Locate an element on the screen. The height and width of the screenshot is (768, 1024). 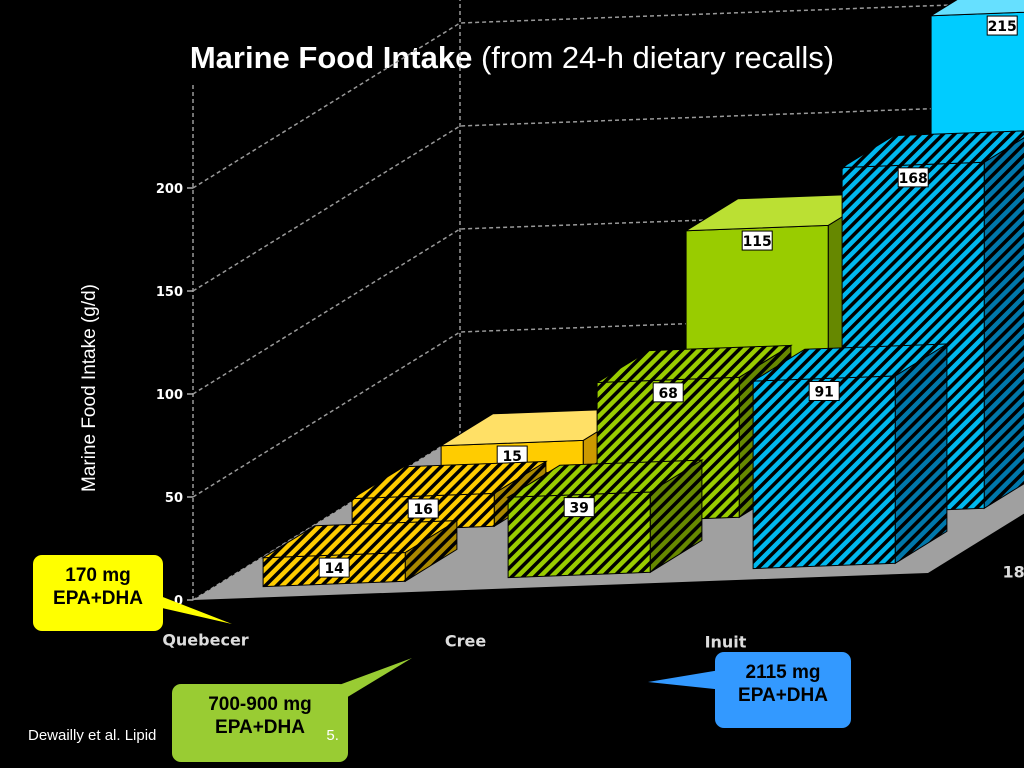
data-label: 115 is located at coordinates (757, 242).